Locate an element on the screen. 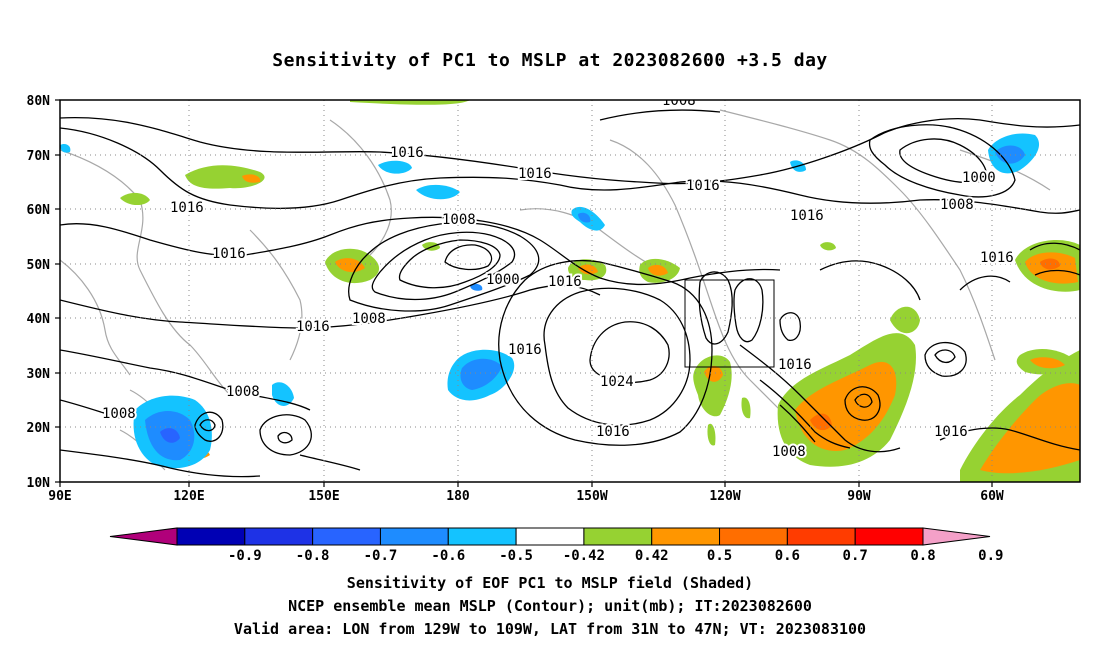 Image resolution: width=1100 pixels, height=650 pixels. lon-label: 120E is located at coordinates (188, 496).